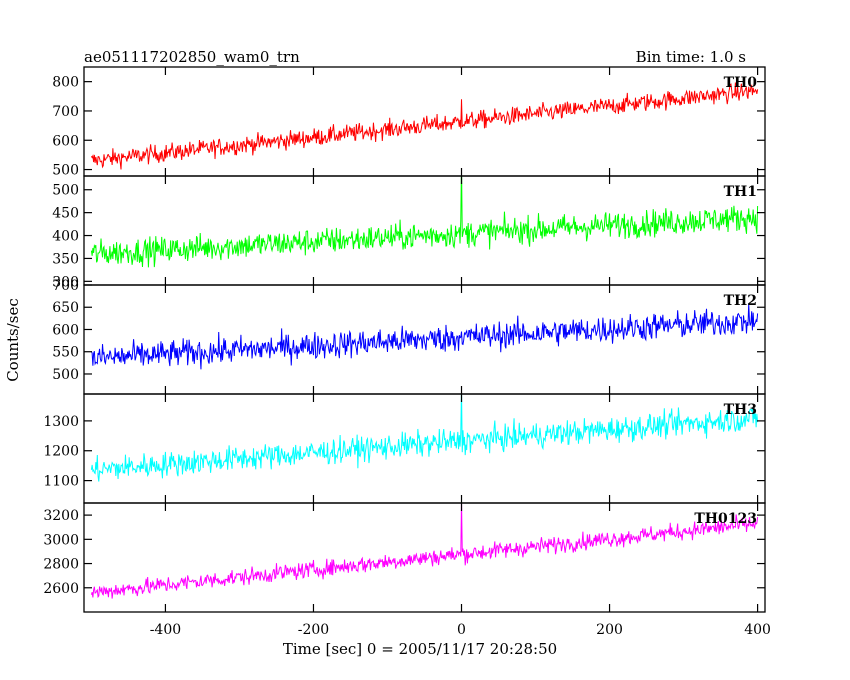 Image resolution: width=850 pixels, height=680 pixels. Describe the element at coordinates (61, 589) in the screenshot. I see `y-tick-label: 2600` at that location.